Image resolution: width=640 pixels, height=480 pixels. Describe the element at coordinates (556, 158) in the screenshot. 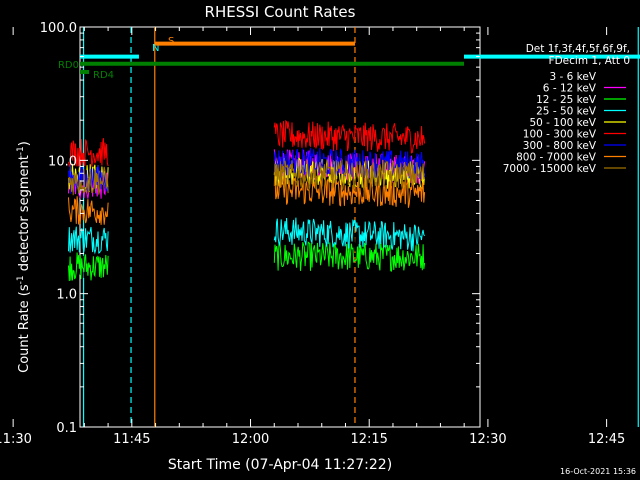

I see `legend-label-7: 800 - 7000 keV` at that location.